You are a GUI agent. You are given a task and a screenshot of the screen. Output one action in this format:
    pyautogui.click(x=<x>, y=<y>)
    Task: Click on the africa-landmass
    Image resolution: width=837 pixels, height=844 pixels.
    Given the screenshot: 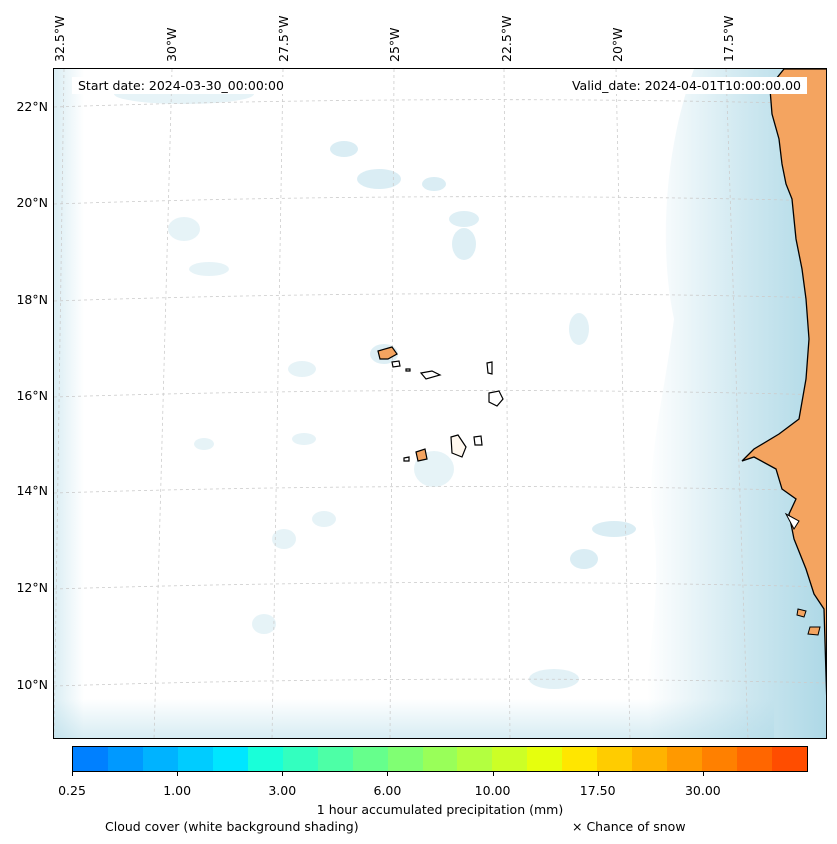 What is the action you would take?
    pyautogui.click(x=783, y=382)
    